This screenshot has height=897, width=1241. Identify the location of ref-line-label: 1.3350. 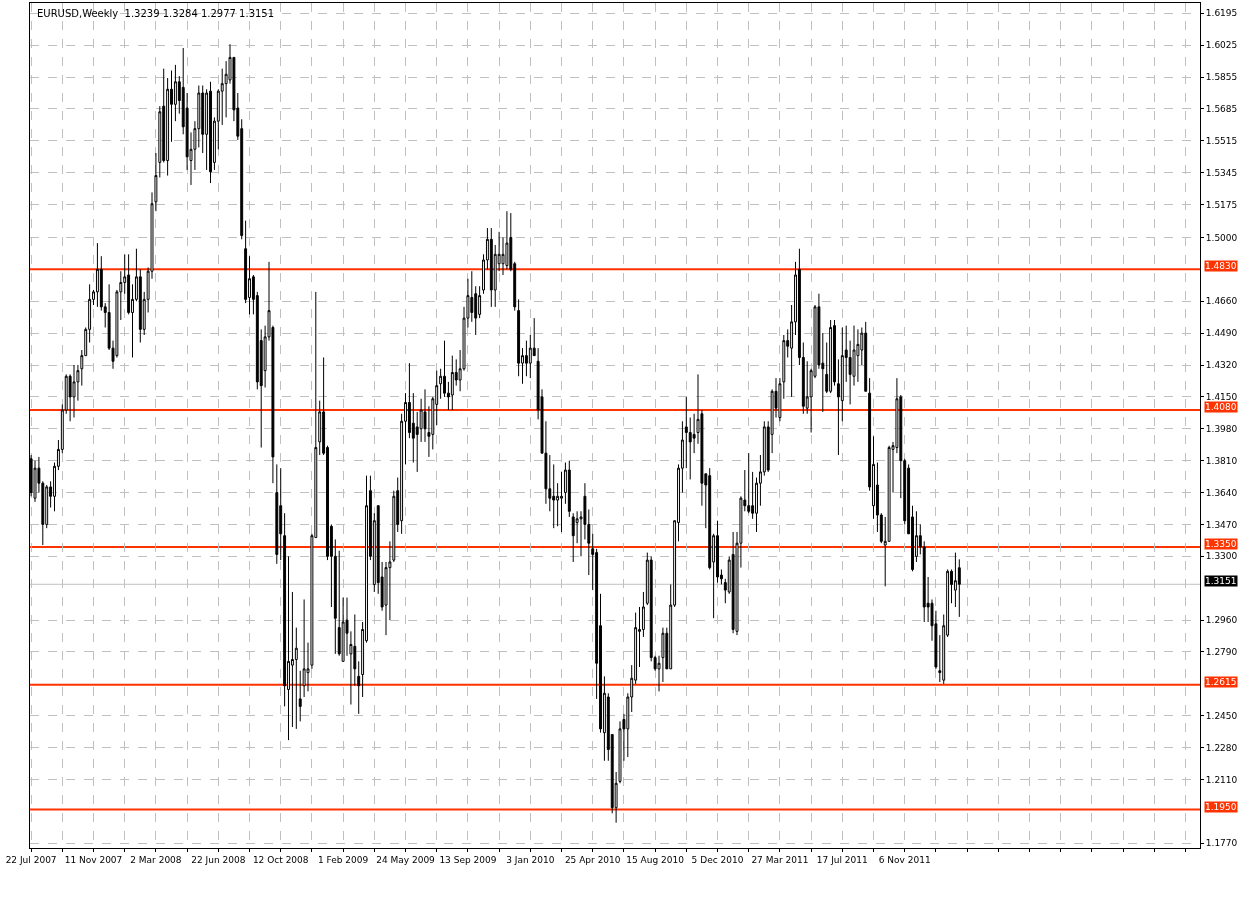
(1221, 544).